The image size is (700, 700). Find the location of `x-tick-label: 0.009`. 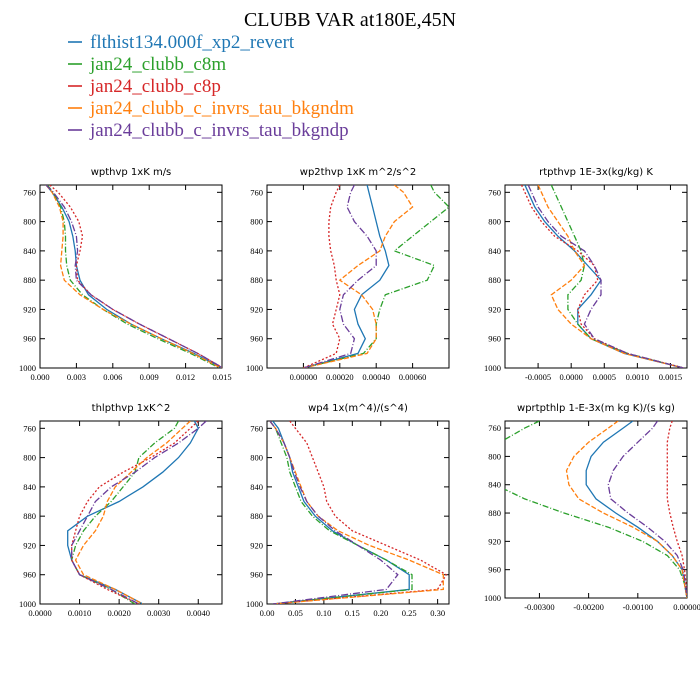

x-tick-label: 0.009 is located at coordinates (149, 377).